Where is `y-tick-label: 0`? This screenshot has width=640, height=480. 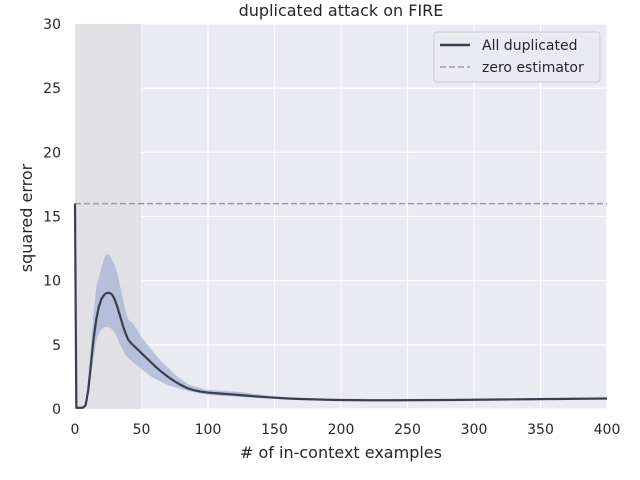
y-tick-label: 0 is located at coordinates (56, 410).